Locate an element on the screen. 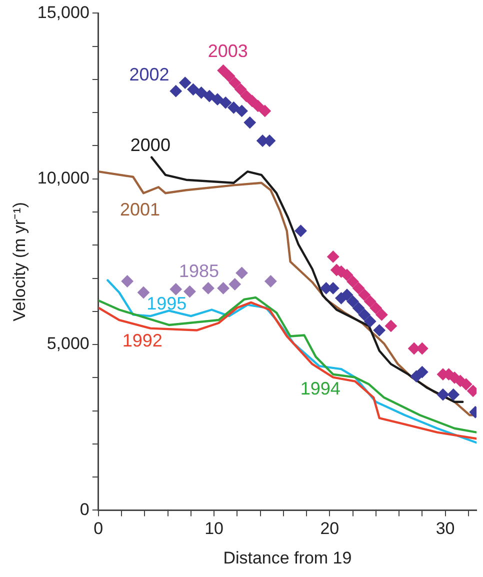  x-tick-label: 30 is located at coordinates (445, 528).